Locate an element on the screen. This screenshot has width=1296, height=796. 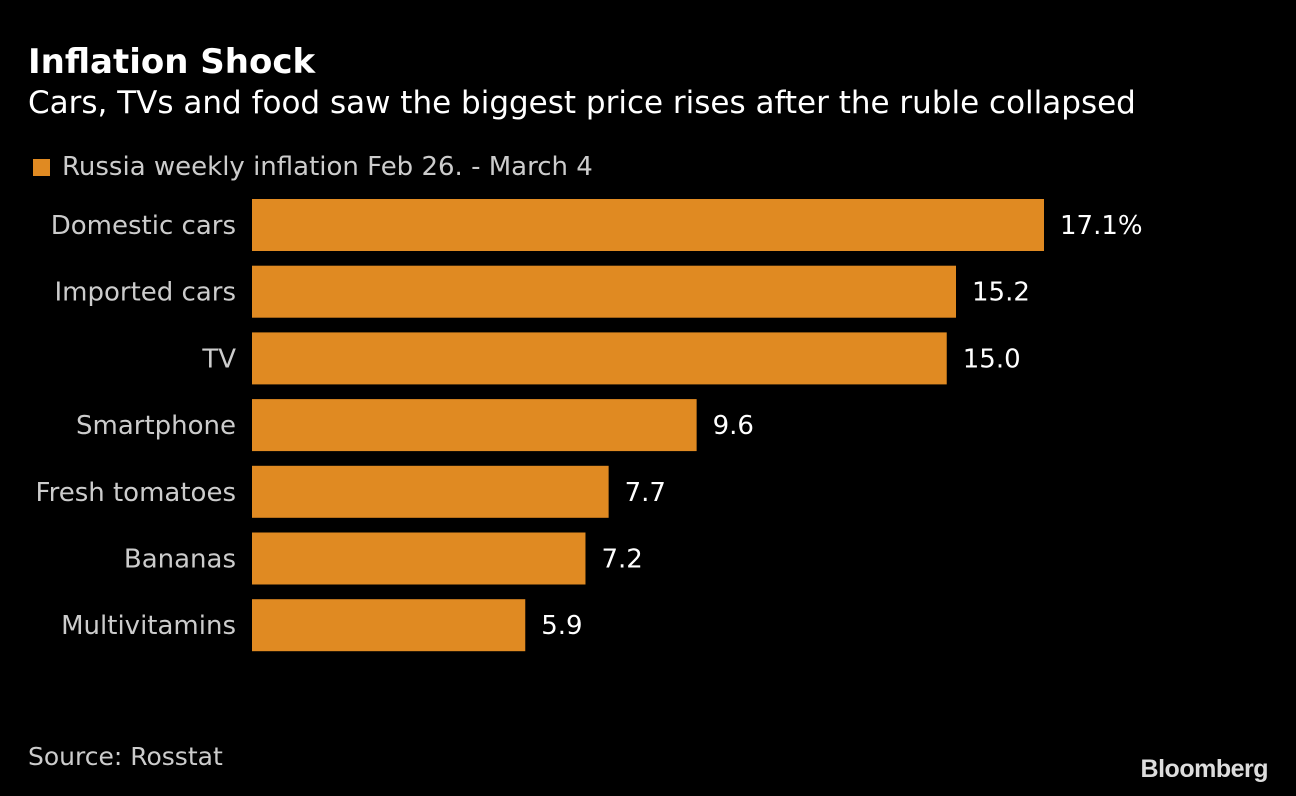
data-label: 15.0 is located at coordinates (992, 359).